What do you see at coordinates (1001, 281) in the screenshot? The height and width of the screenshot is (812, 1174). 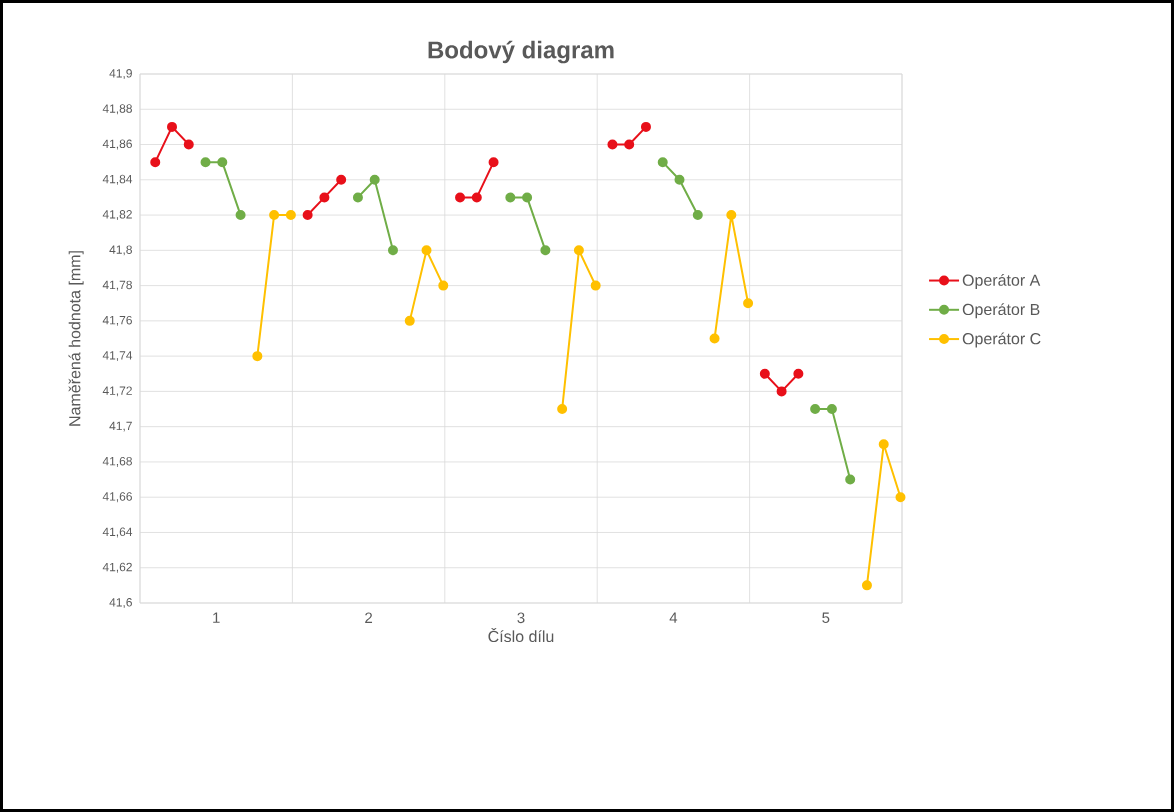 I see `legend-label: Operátor A` at bounding box center [1001, 281].